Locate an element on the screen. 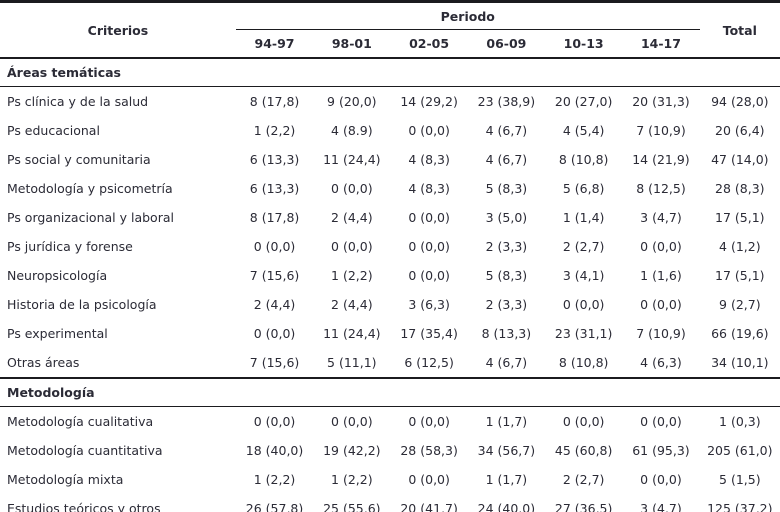  data-cell: 6 (12,5) is located at coordinates (429, 362).